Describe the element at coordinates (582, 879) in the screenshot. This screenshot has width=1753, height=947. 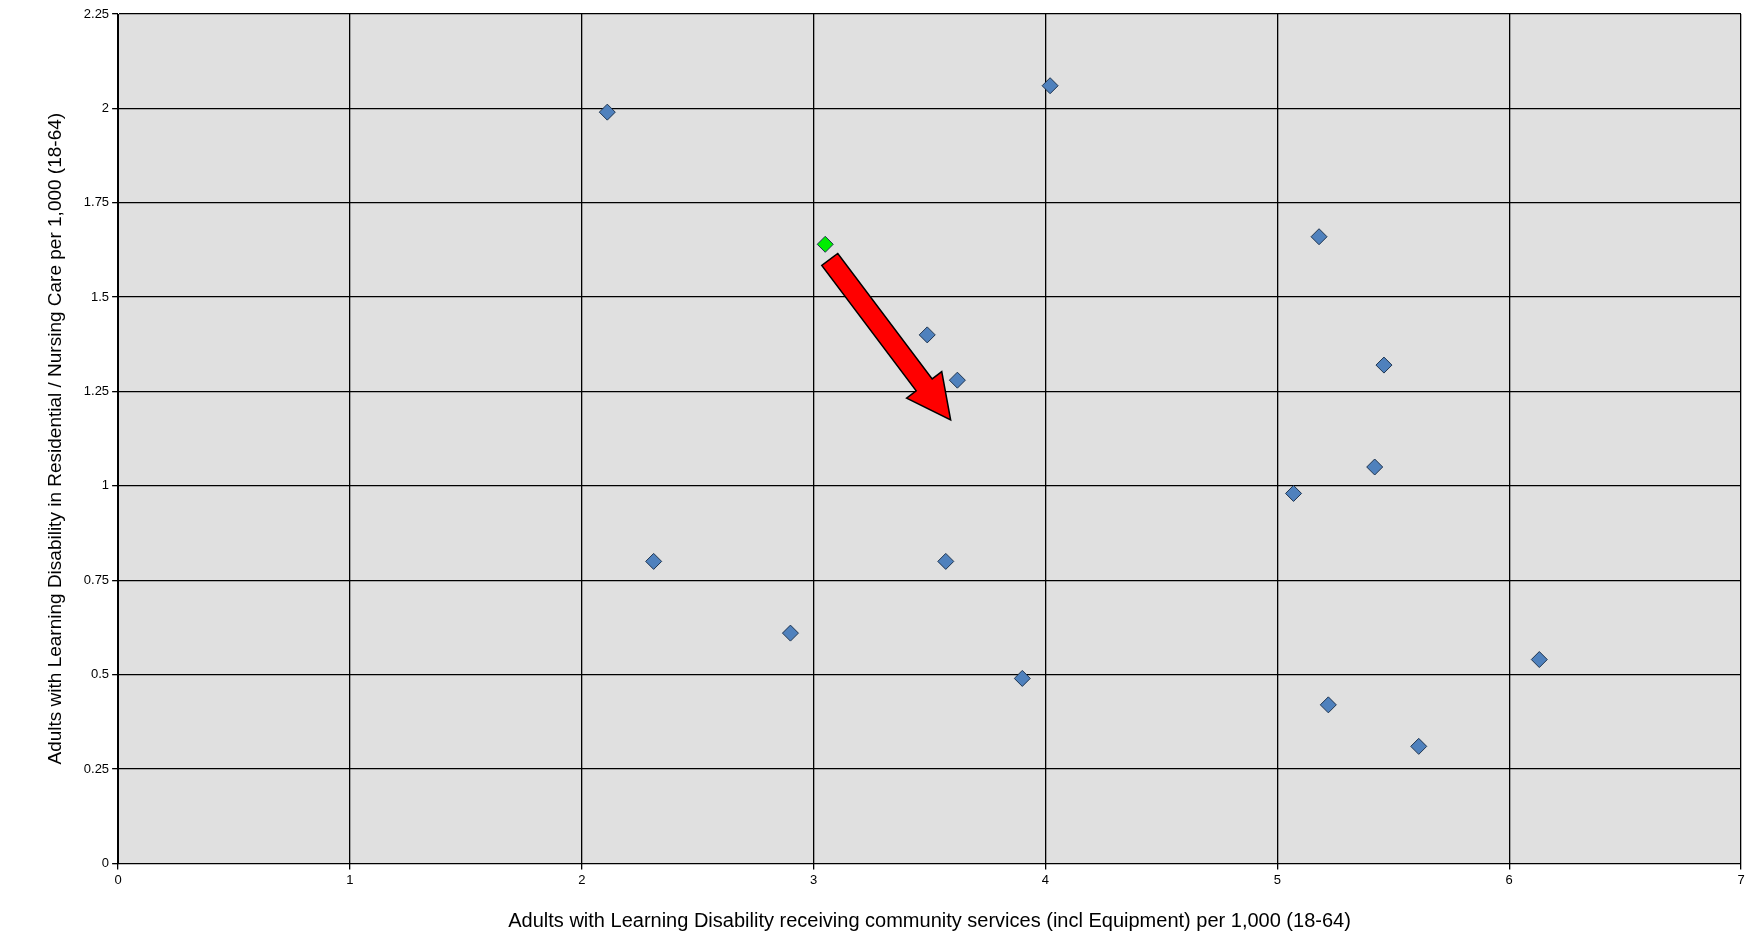
I see `x-tick-label: 2` at that location.